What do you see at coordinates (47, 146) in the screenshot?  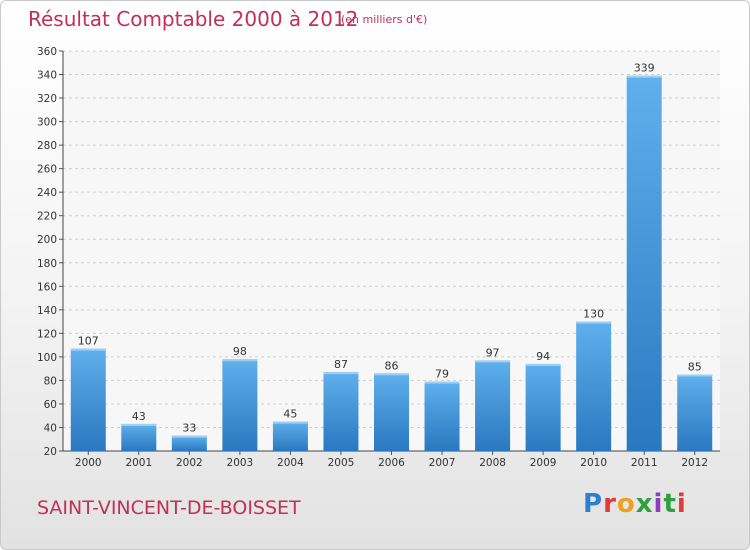 I see `y-tick-label: 280` at bounding box center [47, 146].